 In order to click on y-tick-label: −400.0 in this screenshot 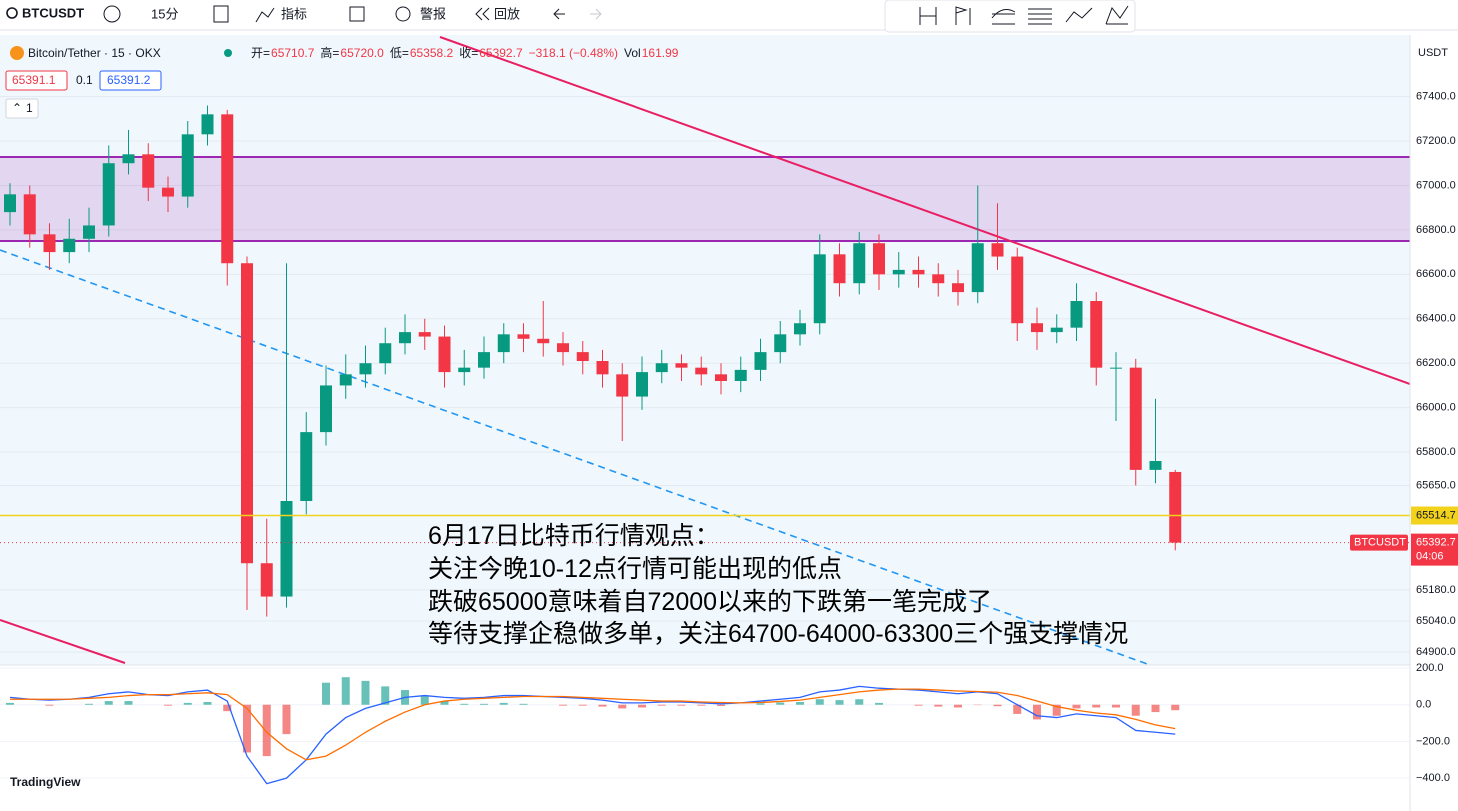, I will do `click(1433, 778)`.